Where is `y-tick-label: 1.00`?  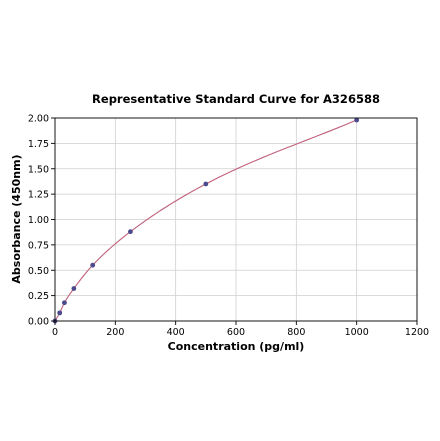
y-tick-label: 1.00 is located at coordinates (38, 220).